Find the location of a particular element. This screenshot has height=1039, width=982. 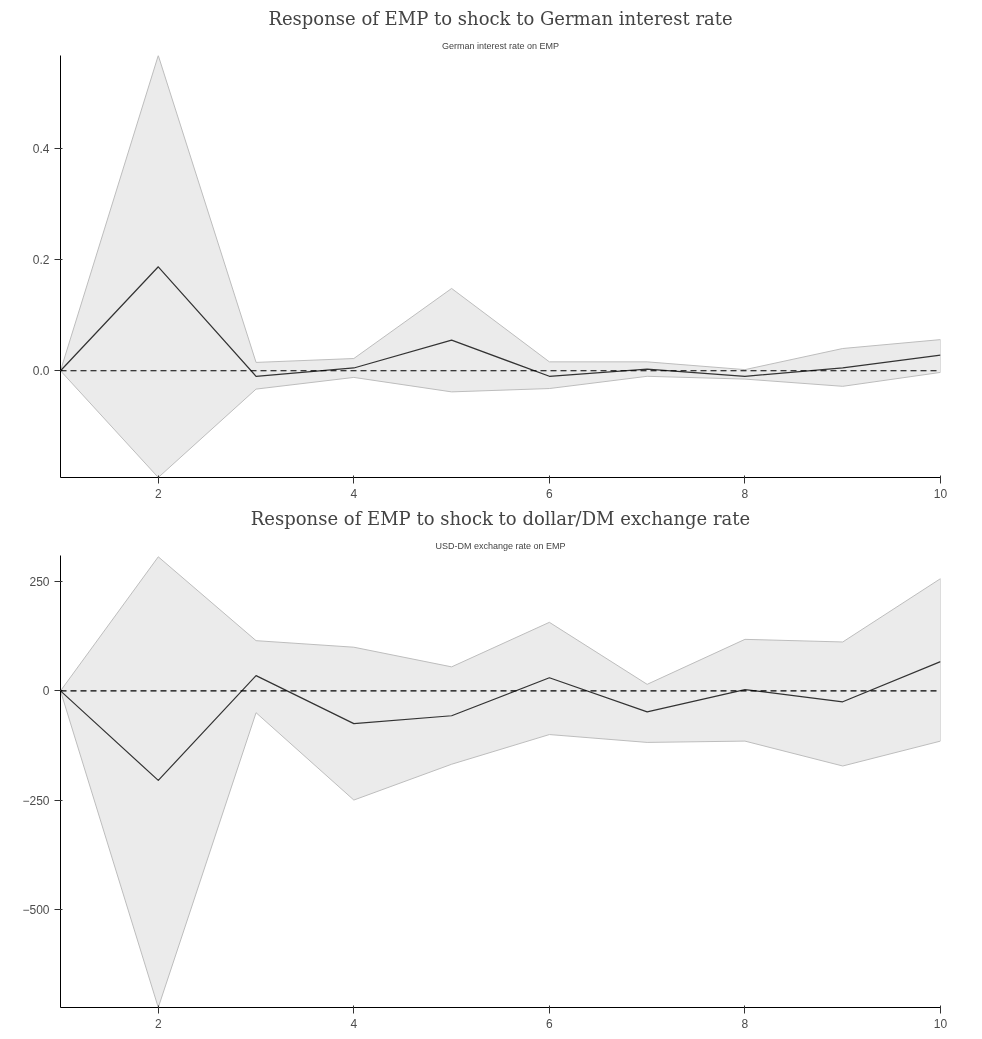

y-tick-label: 0.4 is located at coordinates (41, 148).